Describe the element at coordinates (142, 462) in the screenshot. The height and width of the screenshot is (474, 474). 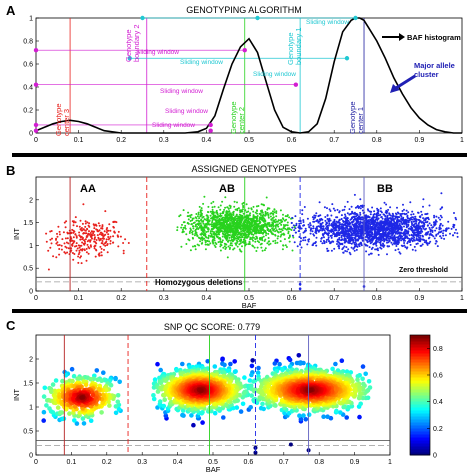
I see `x-tick-label: 0.3` at that location.